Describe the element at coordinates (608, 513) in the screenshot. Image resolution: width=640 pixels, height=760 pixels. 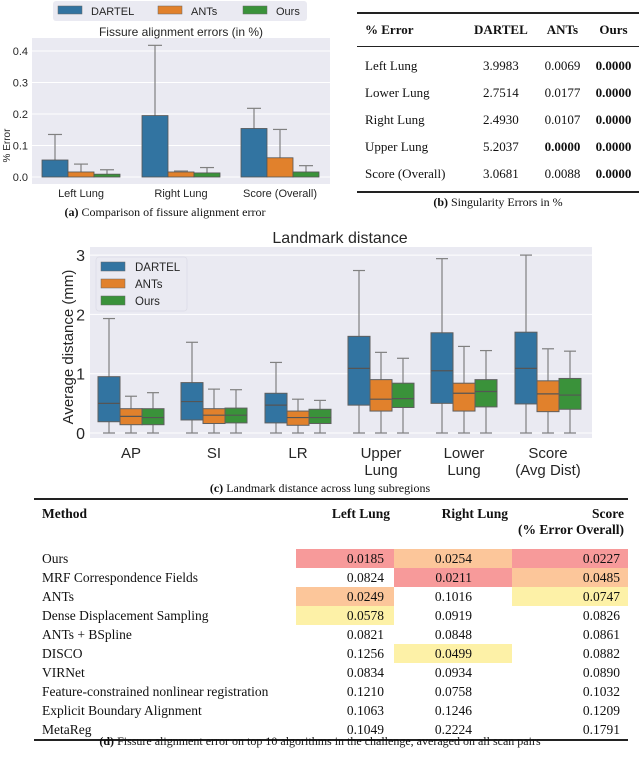
I see `header-score-line1: Score` at that location.